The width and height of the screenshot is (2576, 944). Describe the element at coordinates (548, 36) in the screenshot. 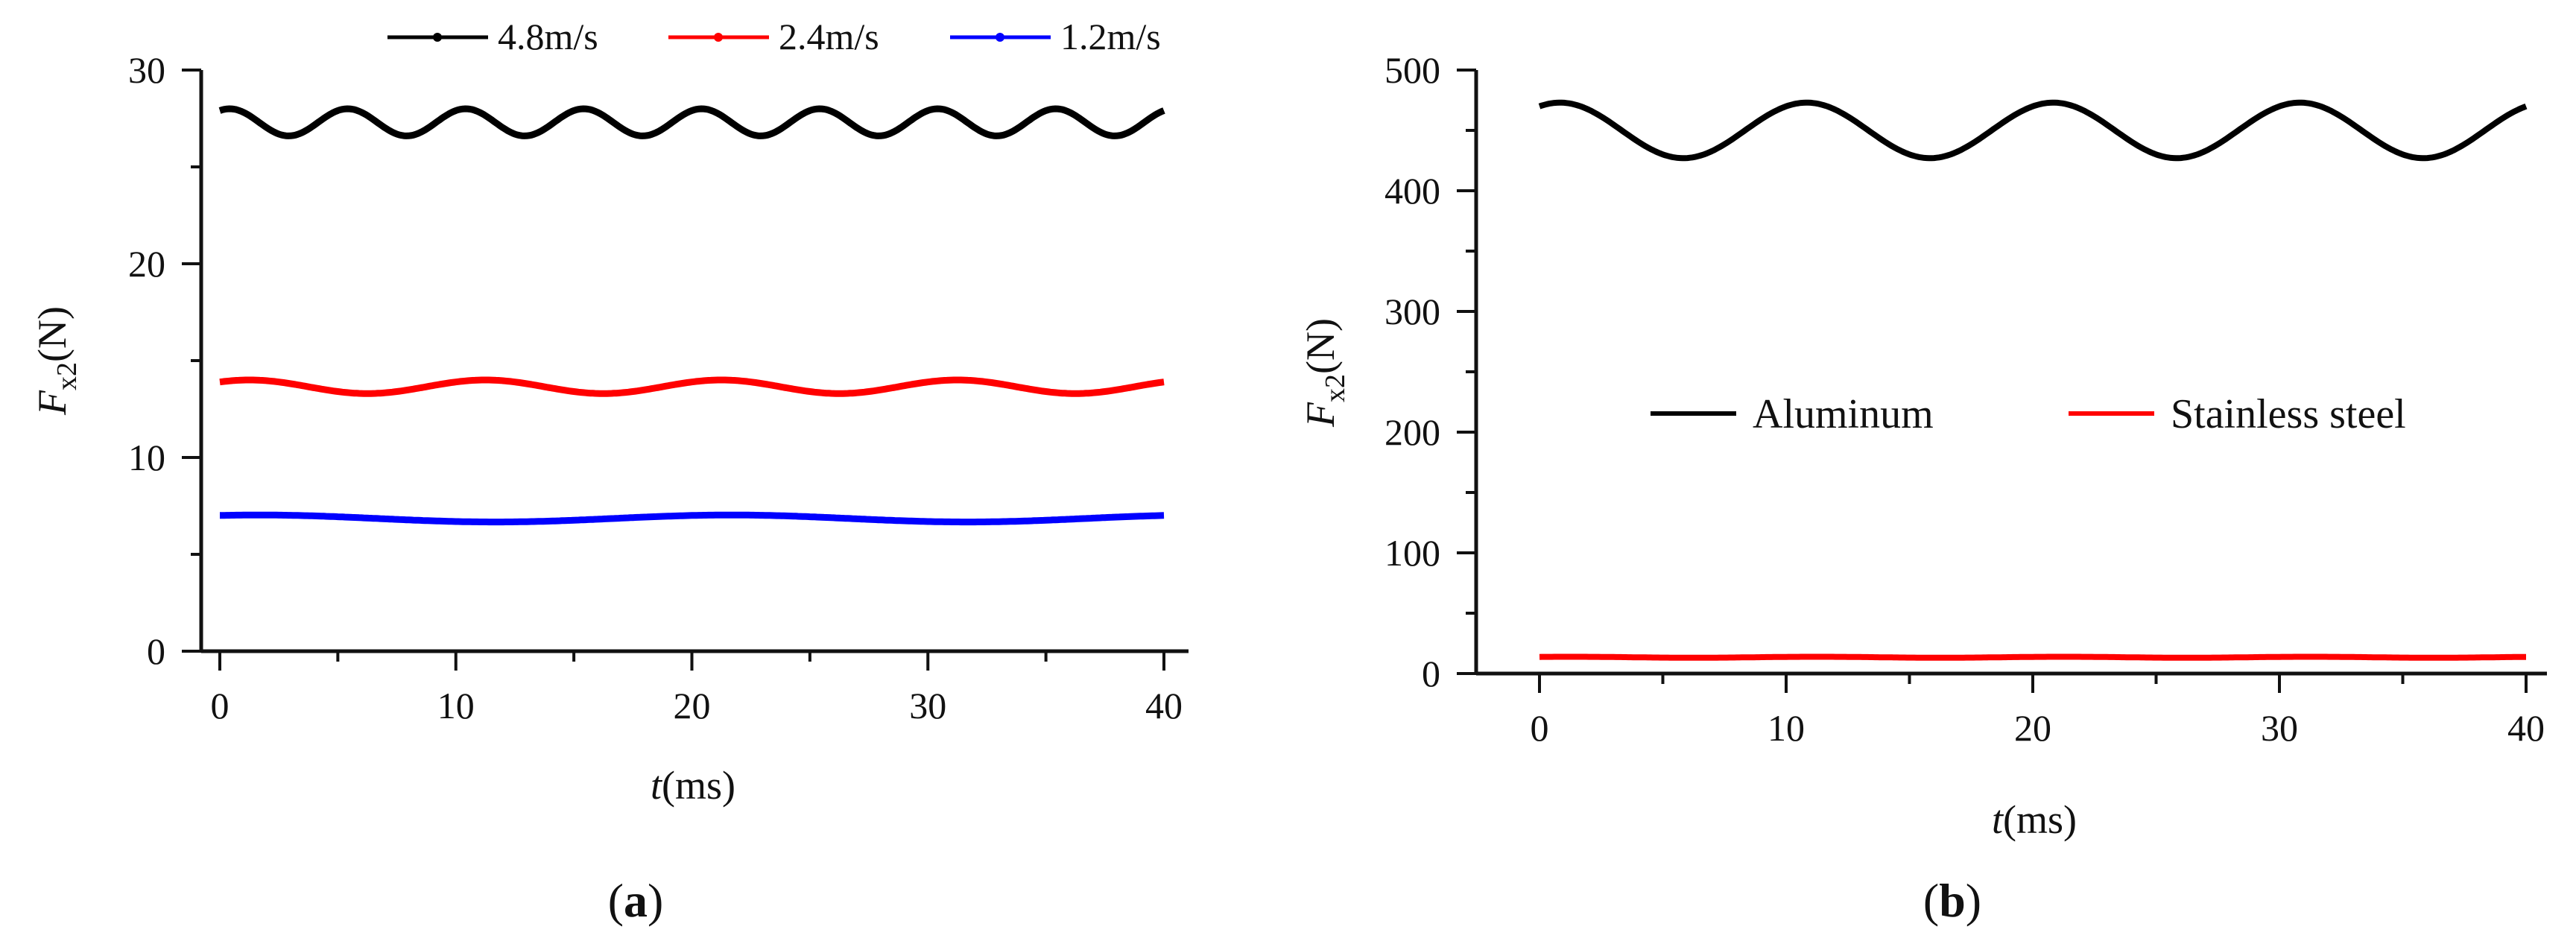

I see `legend-label-4-8ms: 4.8m/s` at that location.